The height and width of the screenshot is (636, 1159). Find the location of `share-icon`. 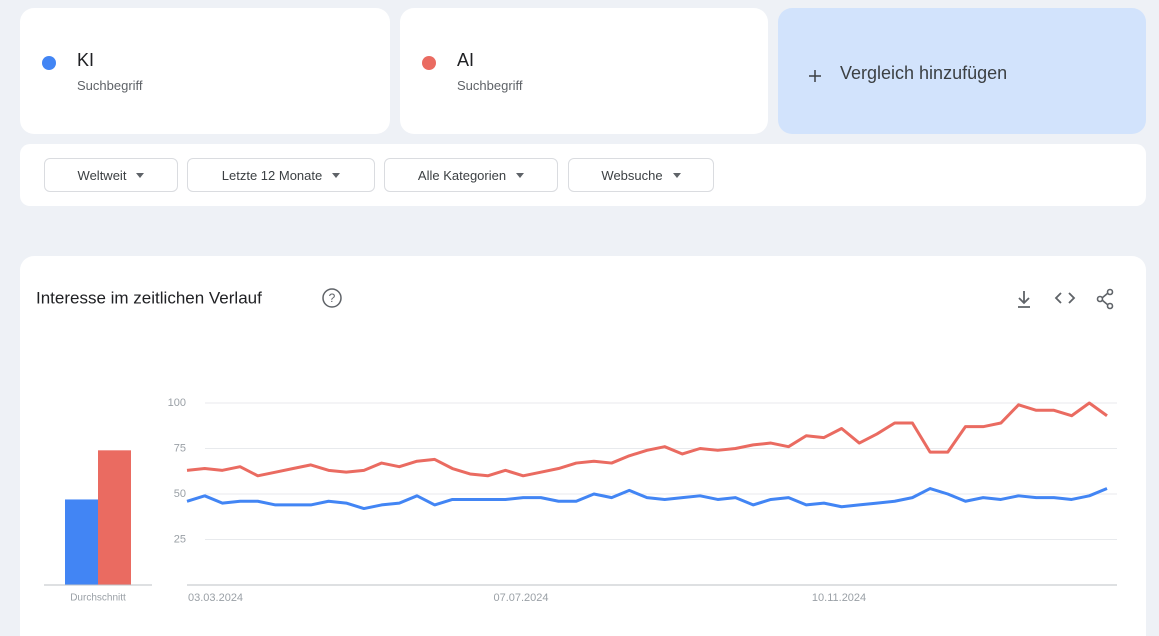

share-icon is located at coordinates (1105, 299).